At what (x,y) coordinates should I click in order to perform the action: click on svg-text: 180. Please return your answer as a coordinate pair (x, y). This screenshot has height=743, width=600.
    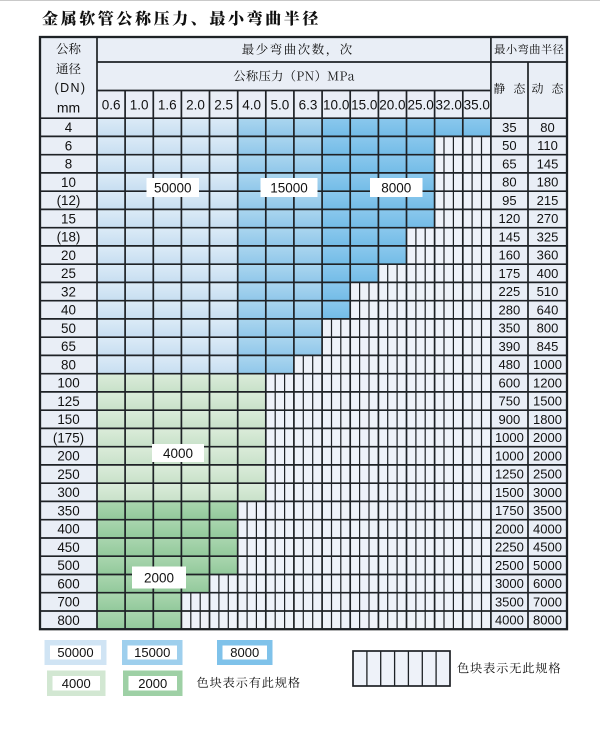
    Looking at the image, I should click on (548, 182).